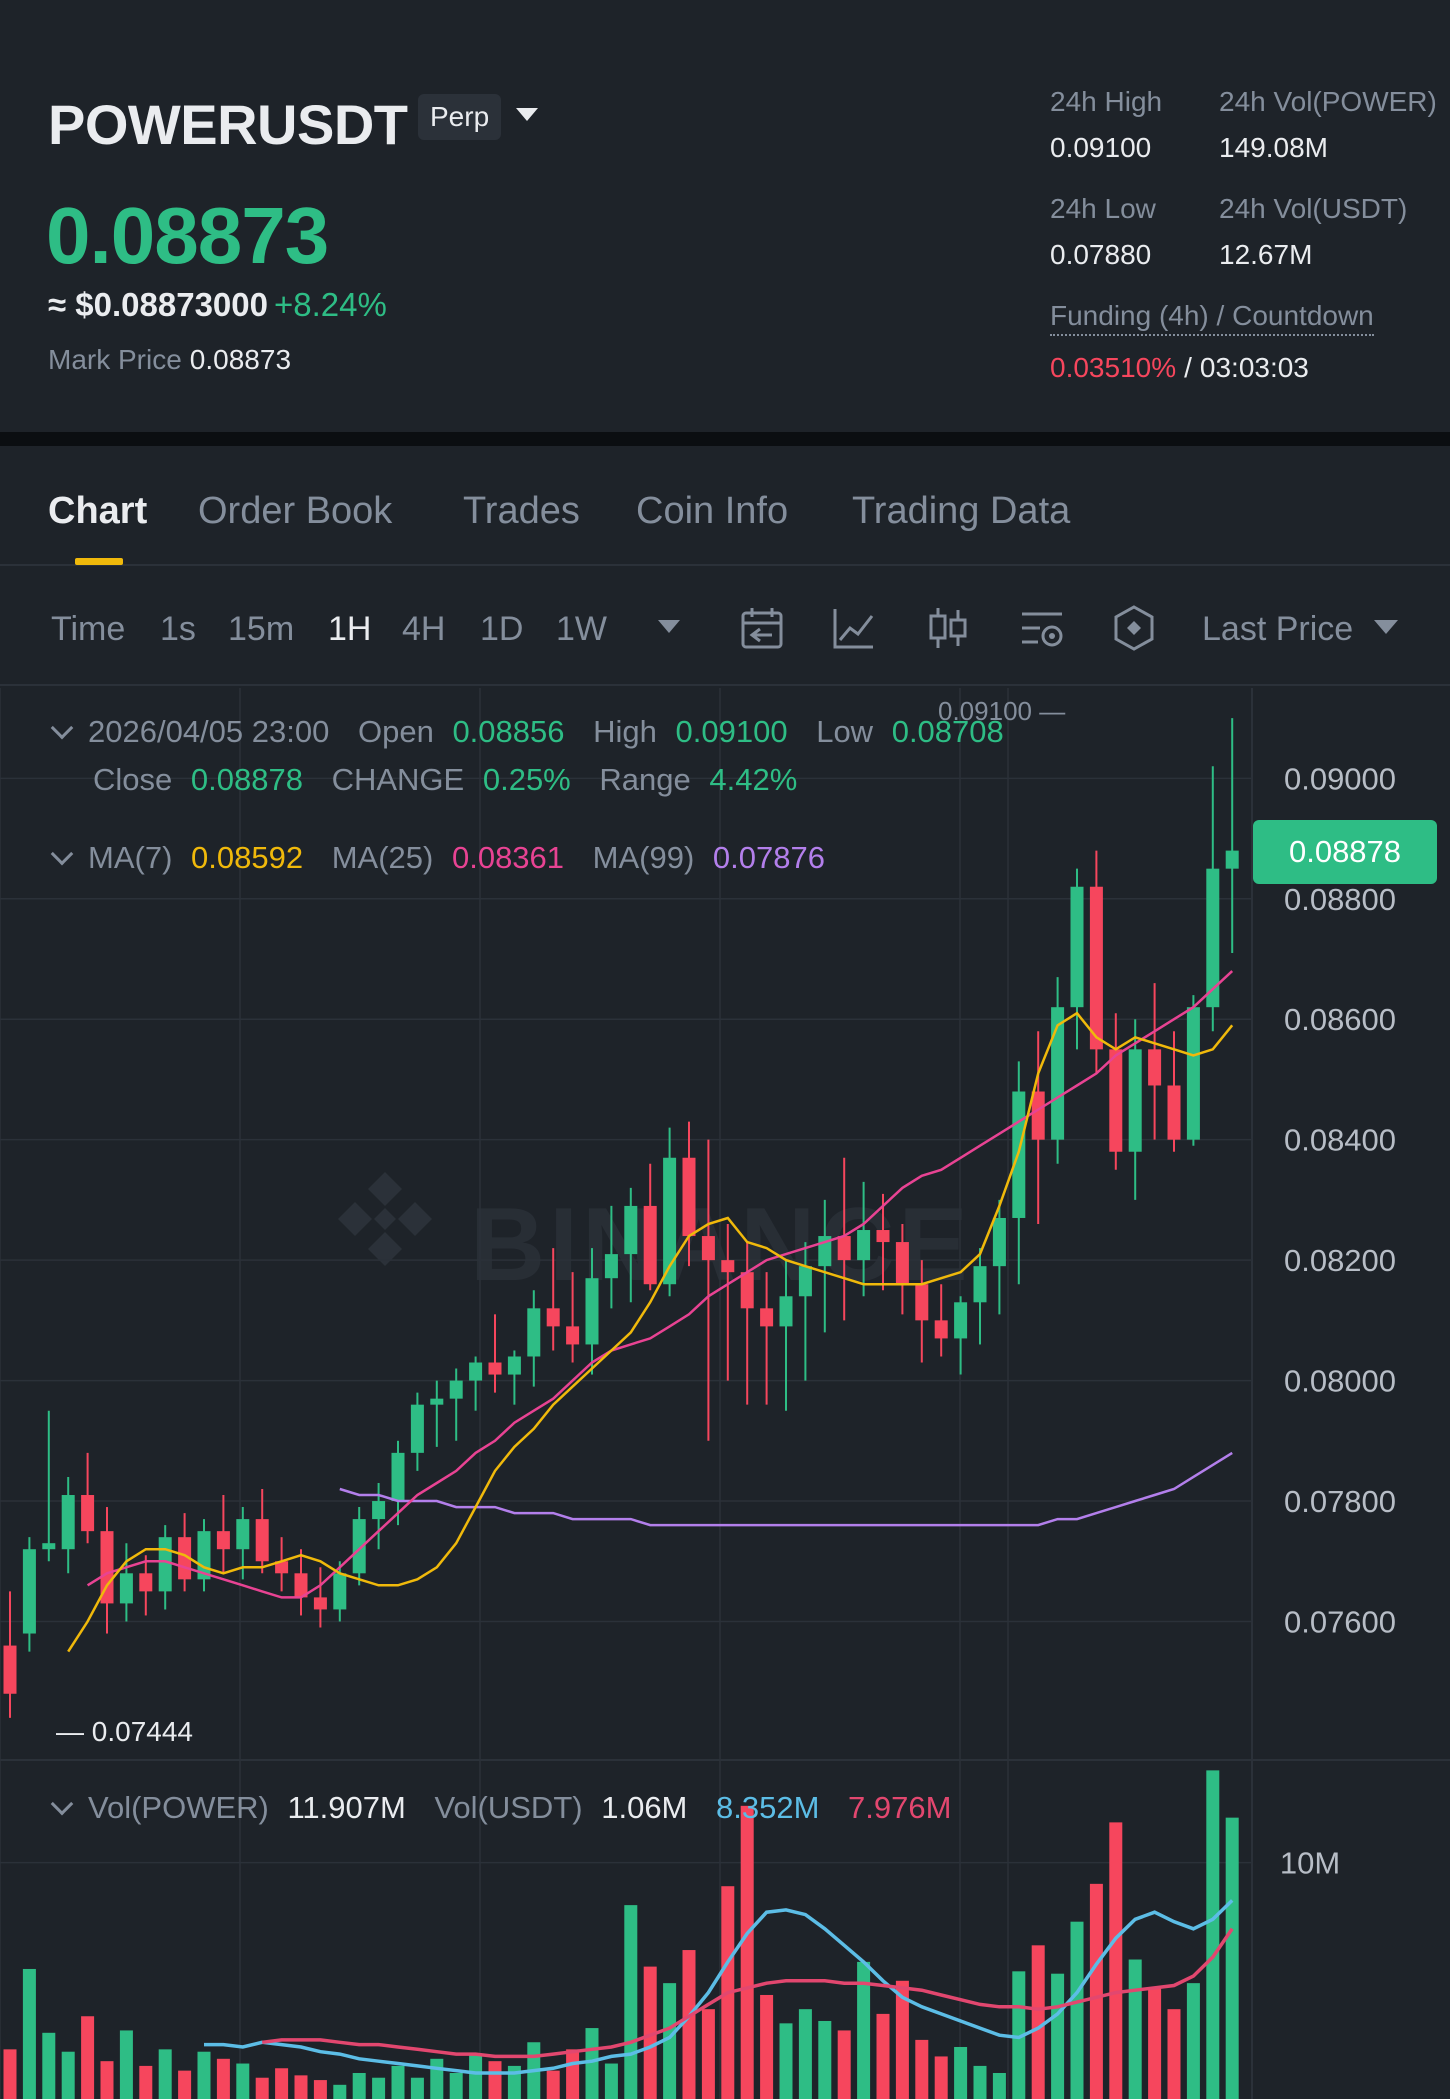 This screenshot has width=1450, height=2099. Describe the element at coordinates (187, 235) in the screenshot. I see `last-price: 0.08873` at that location.